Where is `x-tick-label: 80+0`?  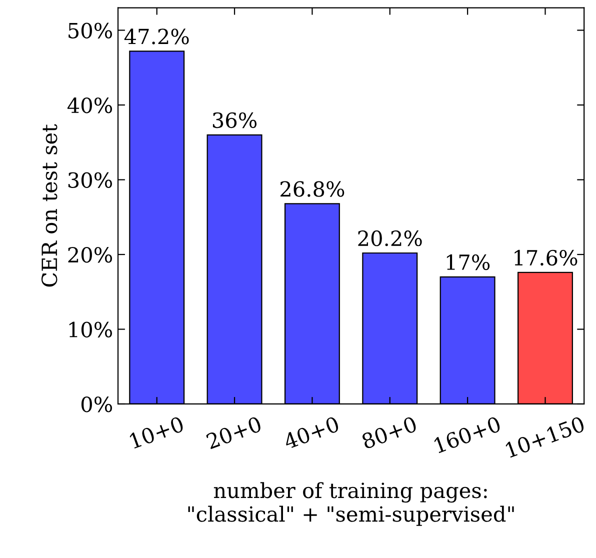 x-tick-label: 80+0 is located at coordinates (389, 433).